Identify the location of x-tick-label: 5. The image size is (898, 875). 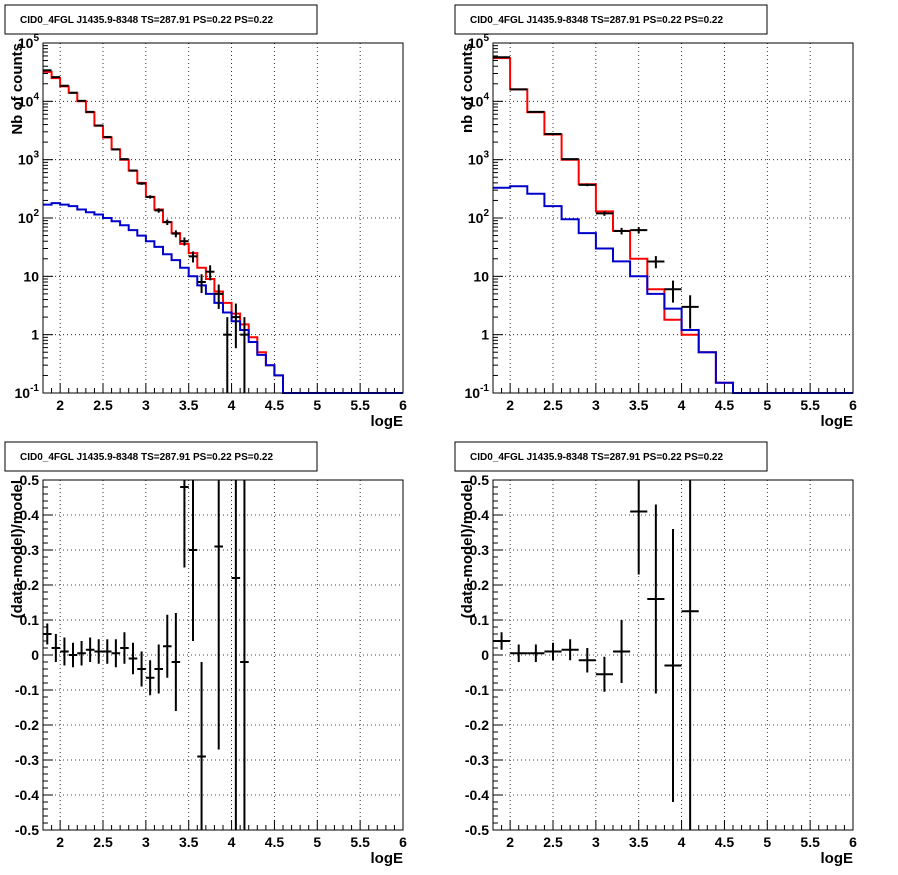
(767, 842).